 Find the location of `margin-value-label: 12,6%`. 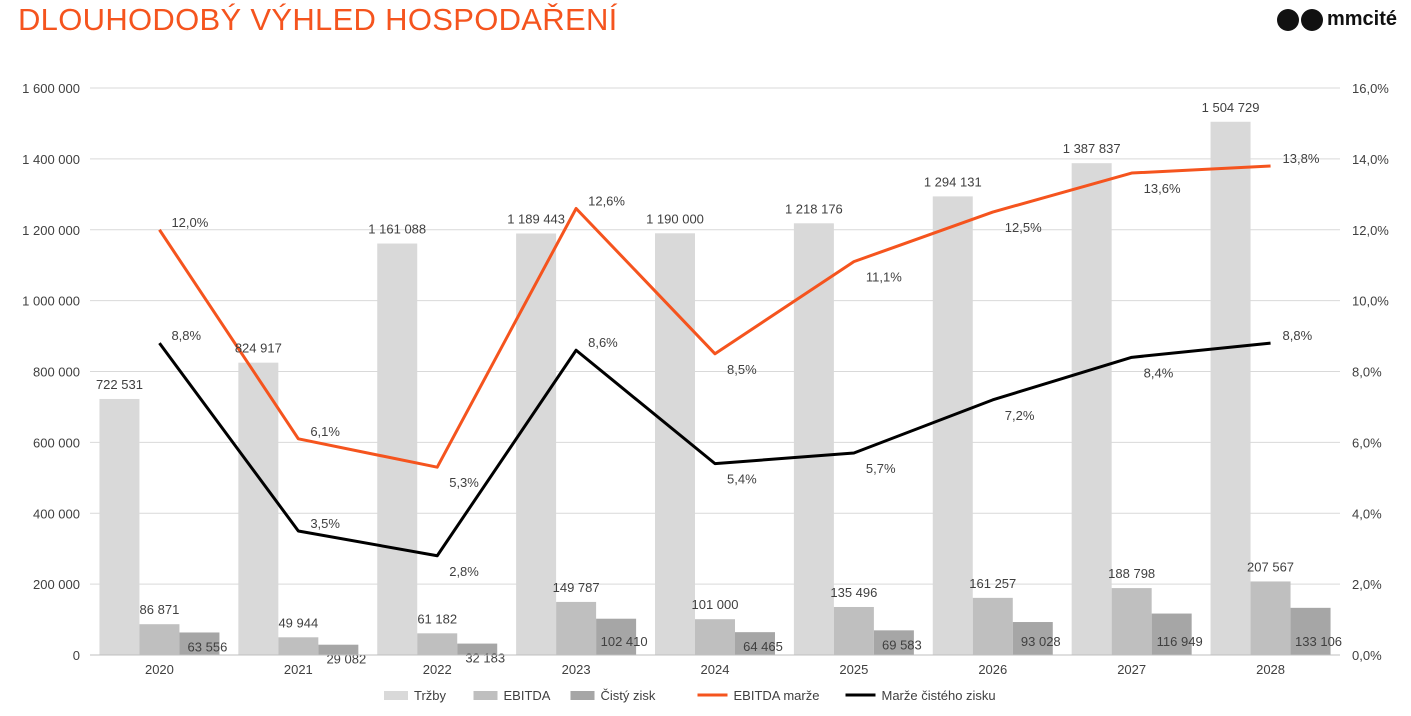

margin-value-label: 12,6% is located at coordinates (606, 200).